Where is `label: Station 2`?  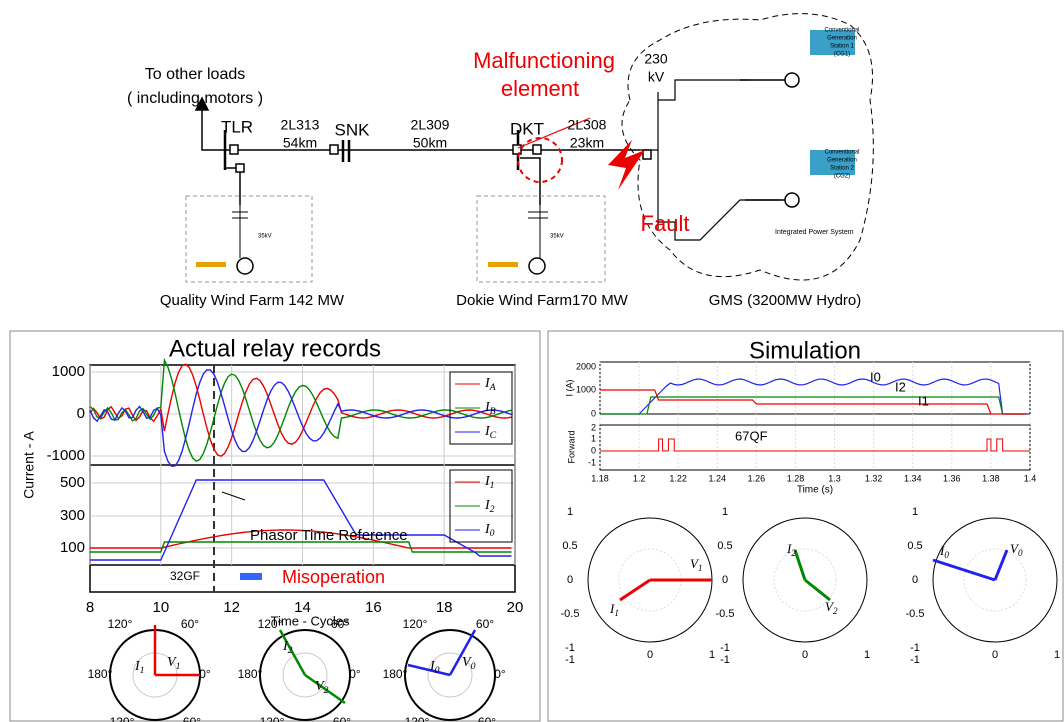
label: Station 2 is located at coordinates (842, 169).